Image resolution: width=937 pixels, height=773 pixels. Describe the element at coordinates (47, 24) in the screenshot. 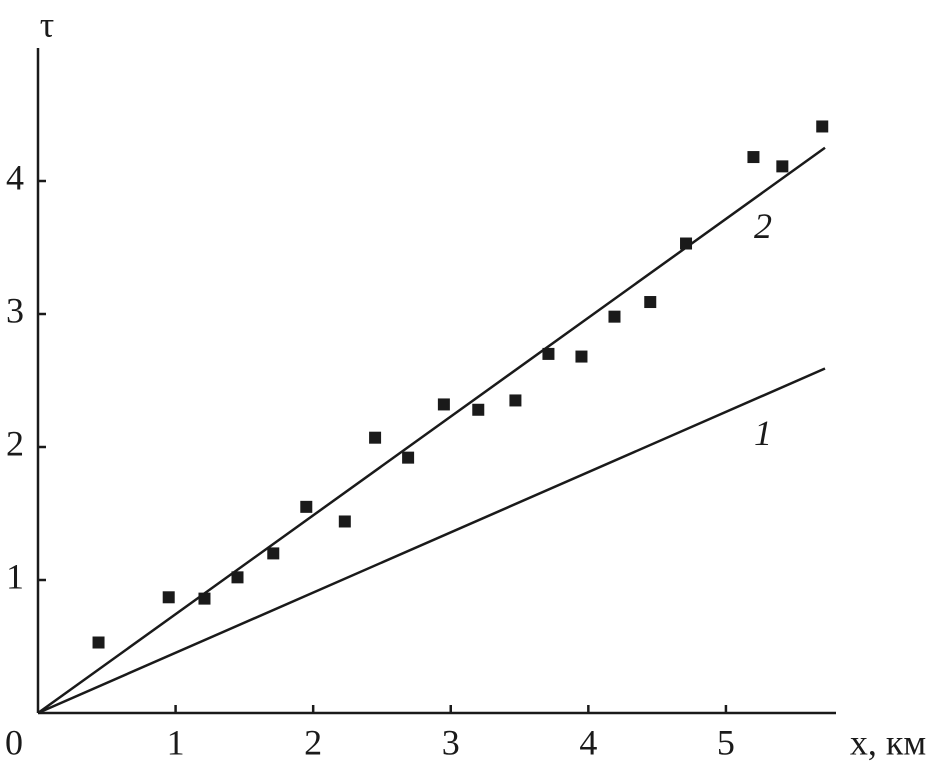

I see `y-axis-label: τ` at that location.